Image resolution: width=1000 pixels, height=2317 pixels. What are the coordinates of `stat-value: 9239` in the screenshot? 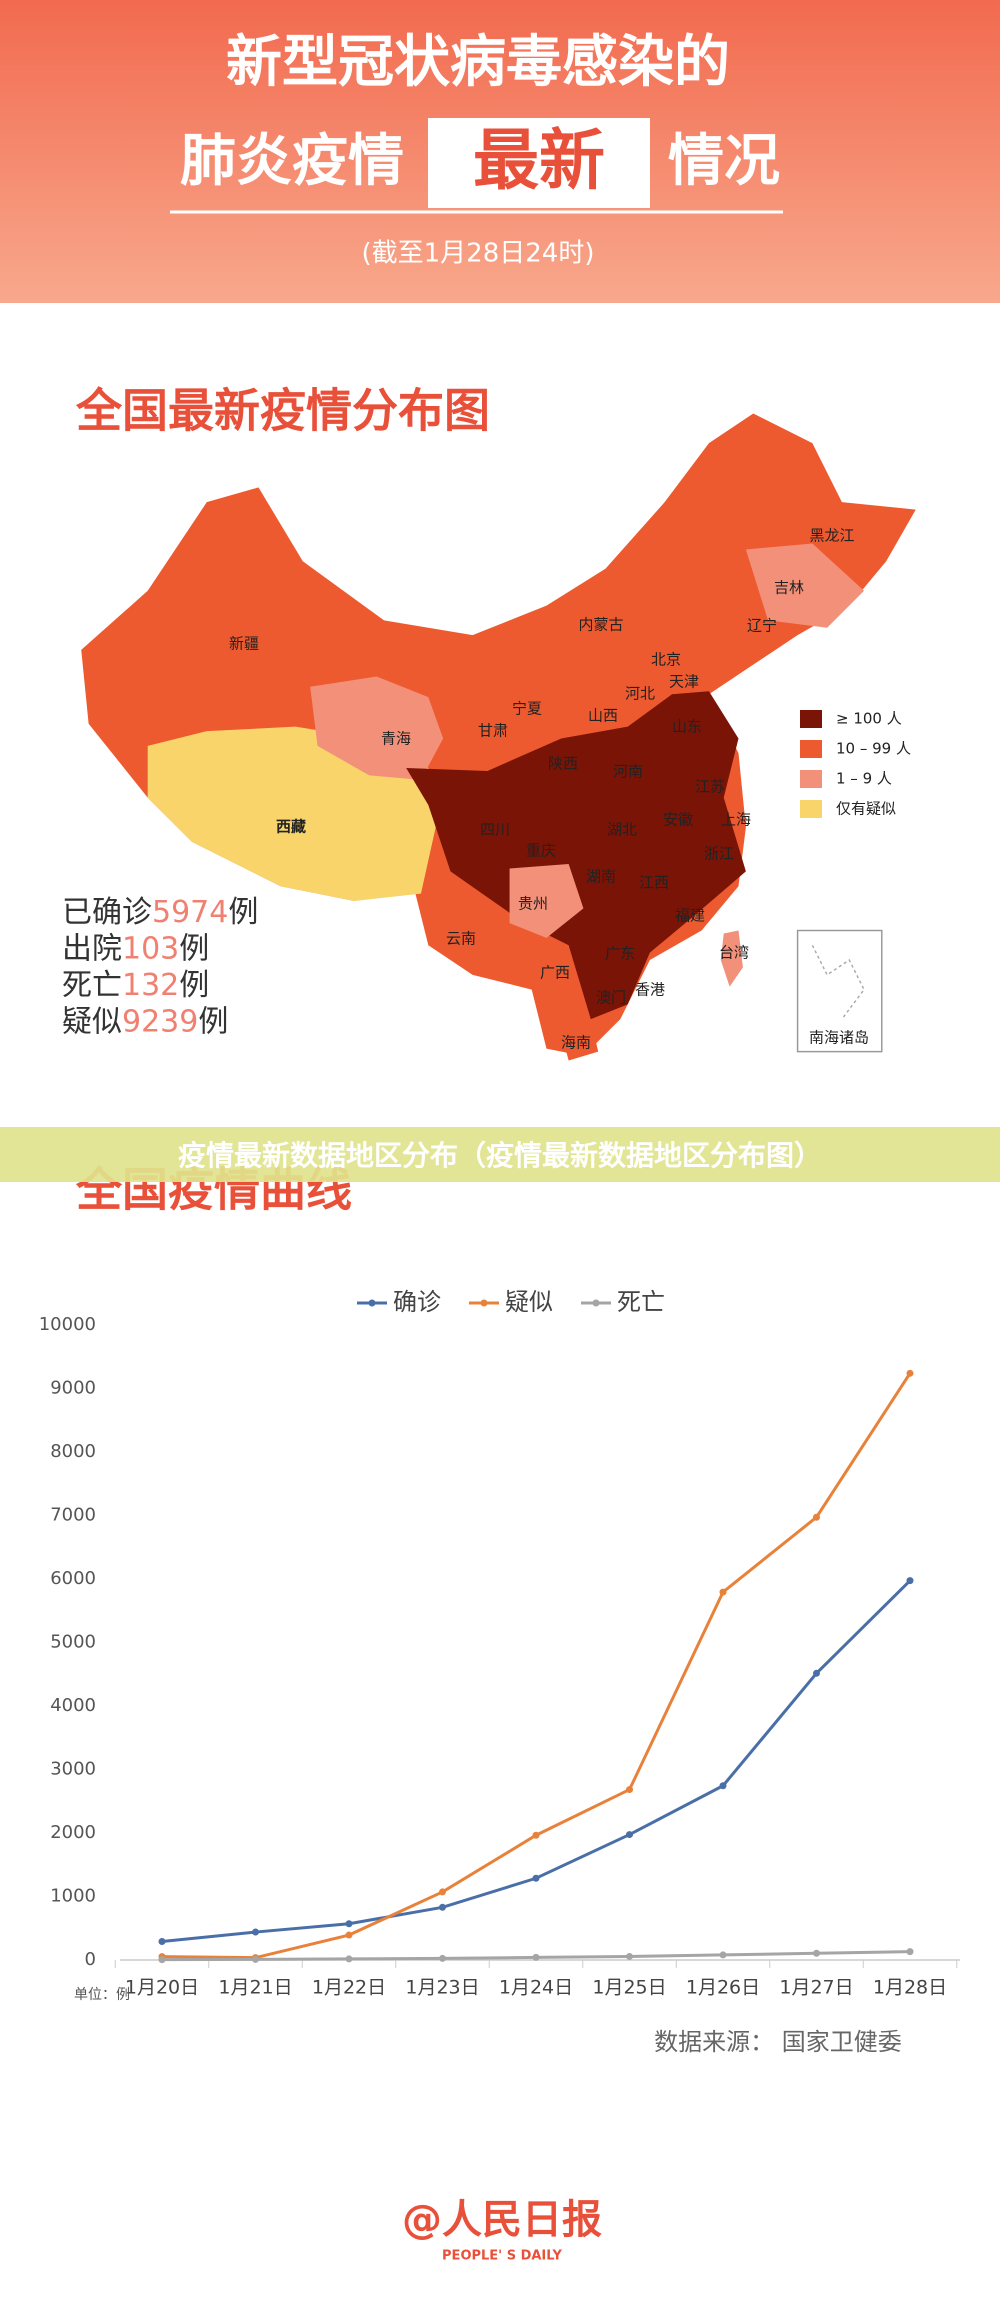 It's located at (160, 1021).